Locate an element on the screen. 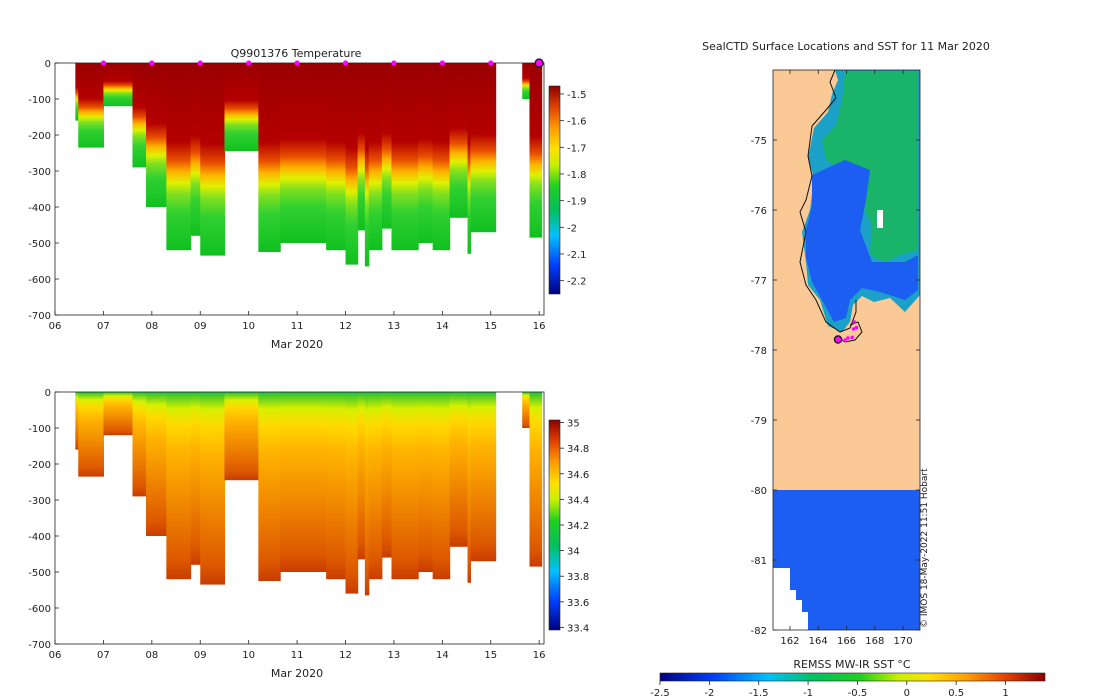 Image resolution: width=1100 pixels, height=700 pixels. colorbar-tick-label: -2.2 is located at coordinates (577, 282).